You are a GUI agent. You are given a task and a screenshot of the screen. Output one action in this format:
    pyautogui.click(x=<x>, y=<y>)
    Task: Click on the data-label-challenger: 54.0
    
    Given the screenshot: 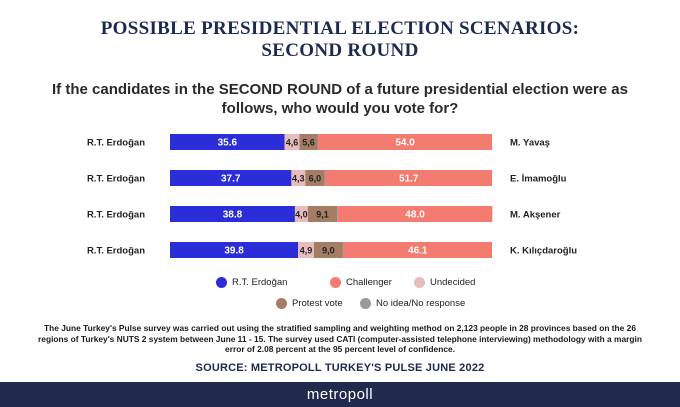 What is the action you would take?
    pyautogui.click(x=405, y=143)
    